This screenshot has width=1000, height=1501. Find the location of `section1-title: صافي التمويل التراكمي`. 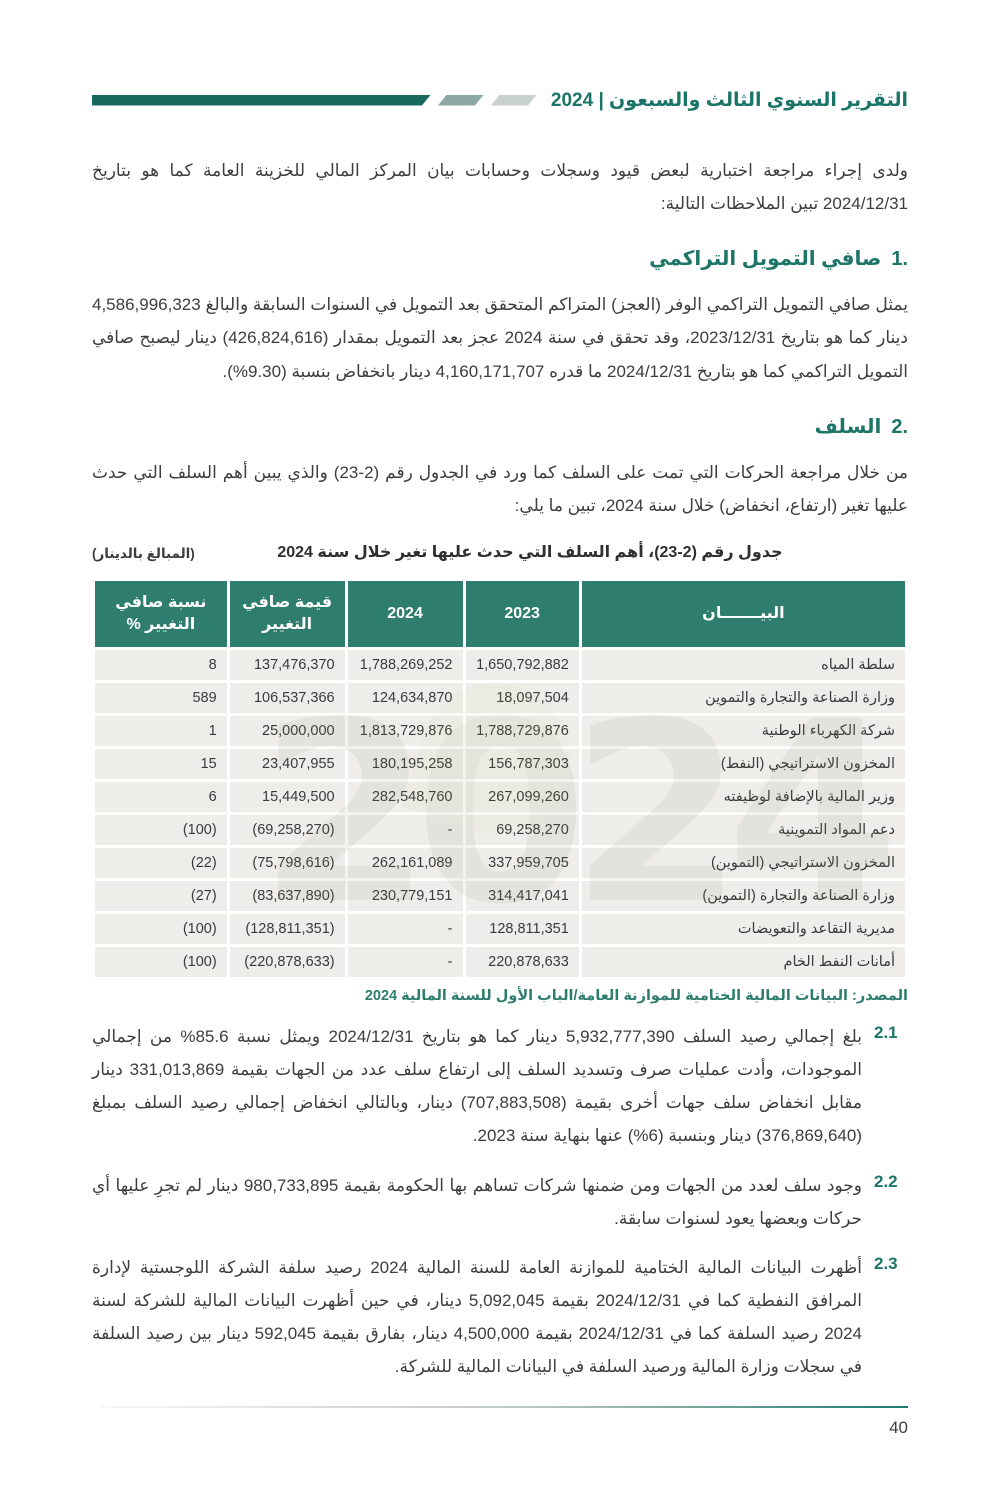

section1-title: صافي التمويل التراكمي is located at coordinates (765, 259).